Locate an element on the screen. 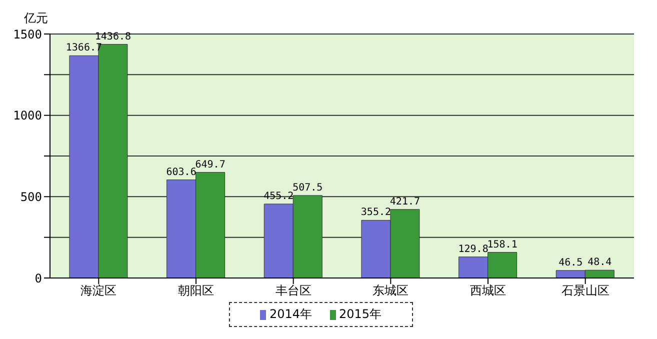 The width and height of the screenshot is (657, 339). y-tick-label: 1000 is located at coordinates (27, 115).